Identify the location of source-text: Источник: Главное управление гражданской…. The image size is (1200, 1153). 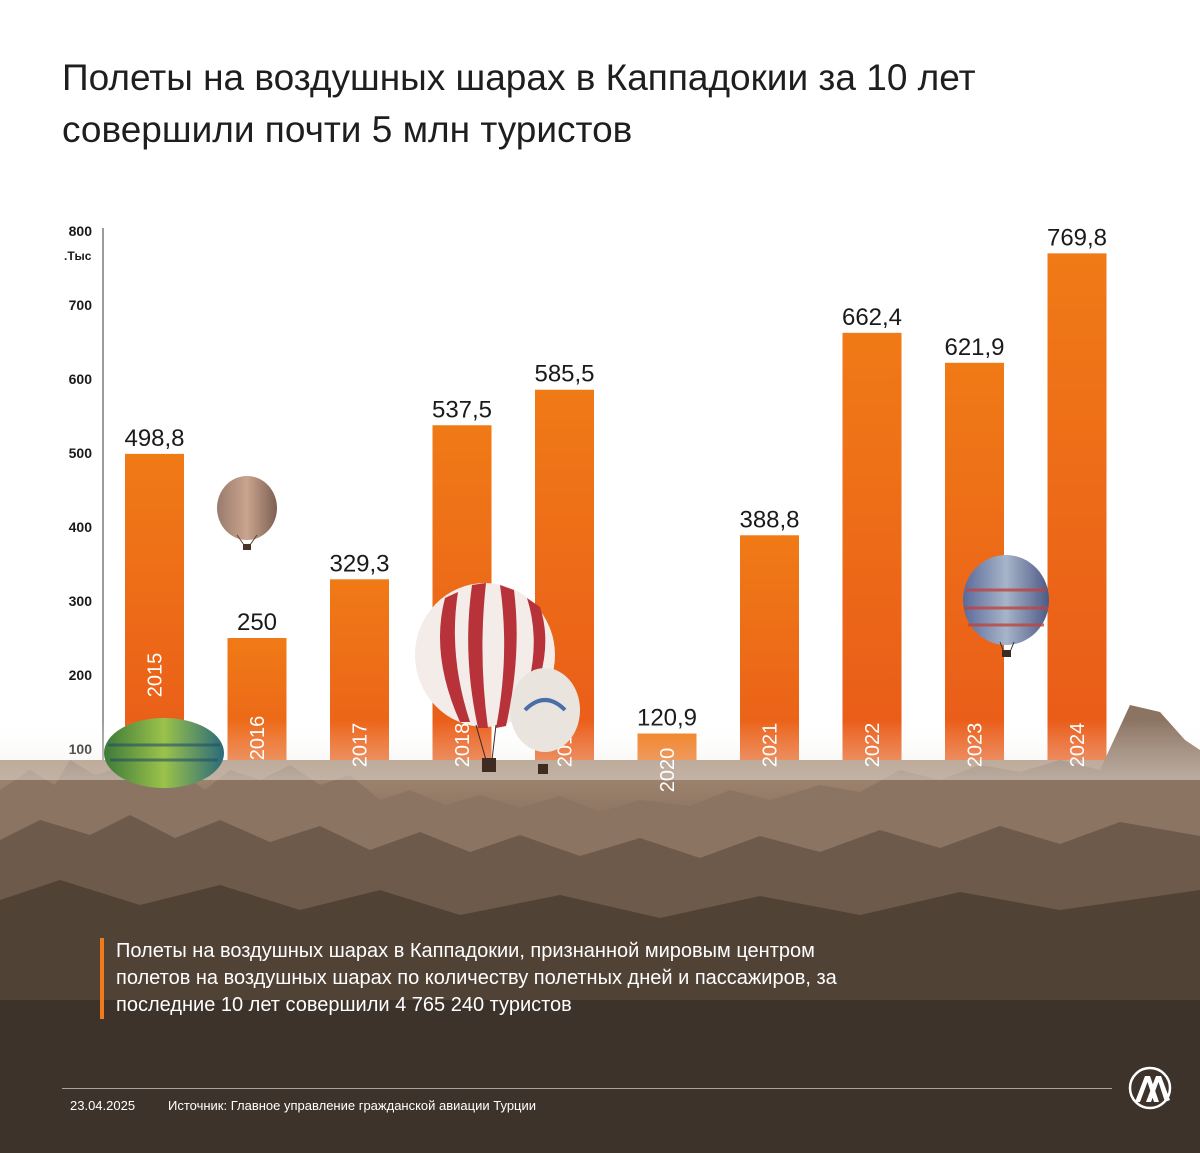
(352, 1105).